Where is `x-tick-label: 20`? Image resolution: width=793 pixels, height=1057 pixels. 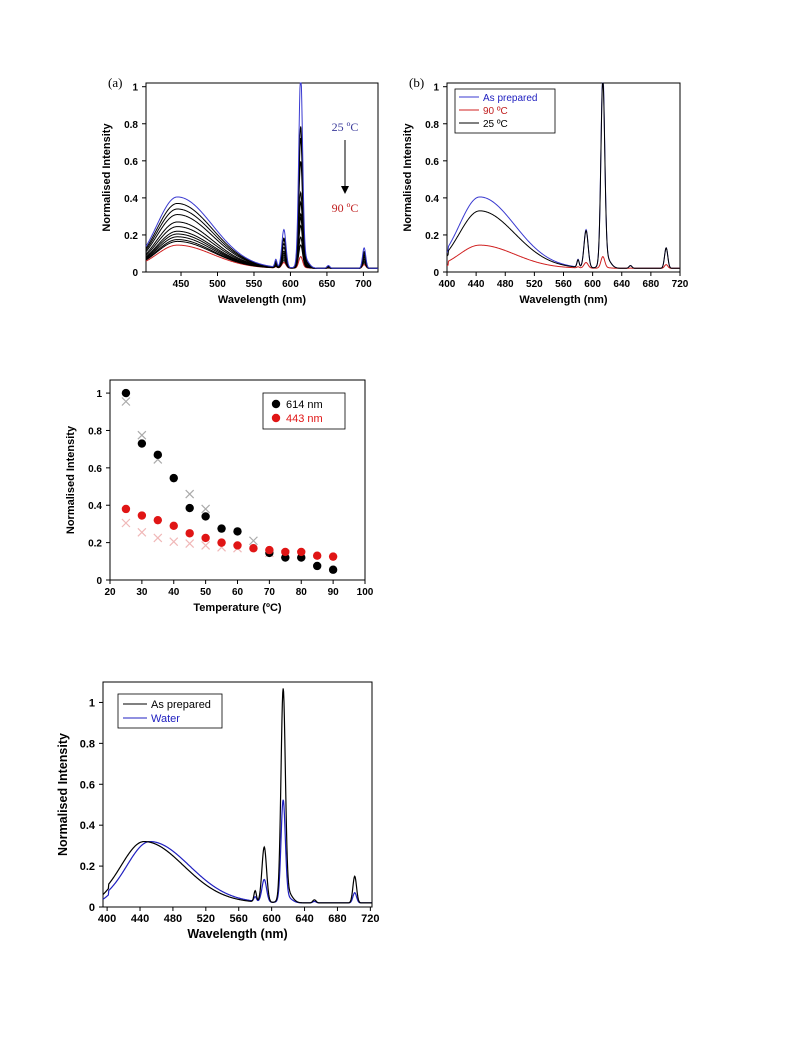 x-tick-label: 20 is located at coordinates (110, 592).